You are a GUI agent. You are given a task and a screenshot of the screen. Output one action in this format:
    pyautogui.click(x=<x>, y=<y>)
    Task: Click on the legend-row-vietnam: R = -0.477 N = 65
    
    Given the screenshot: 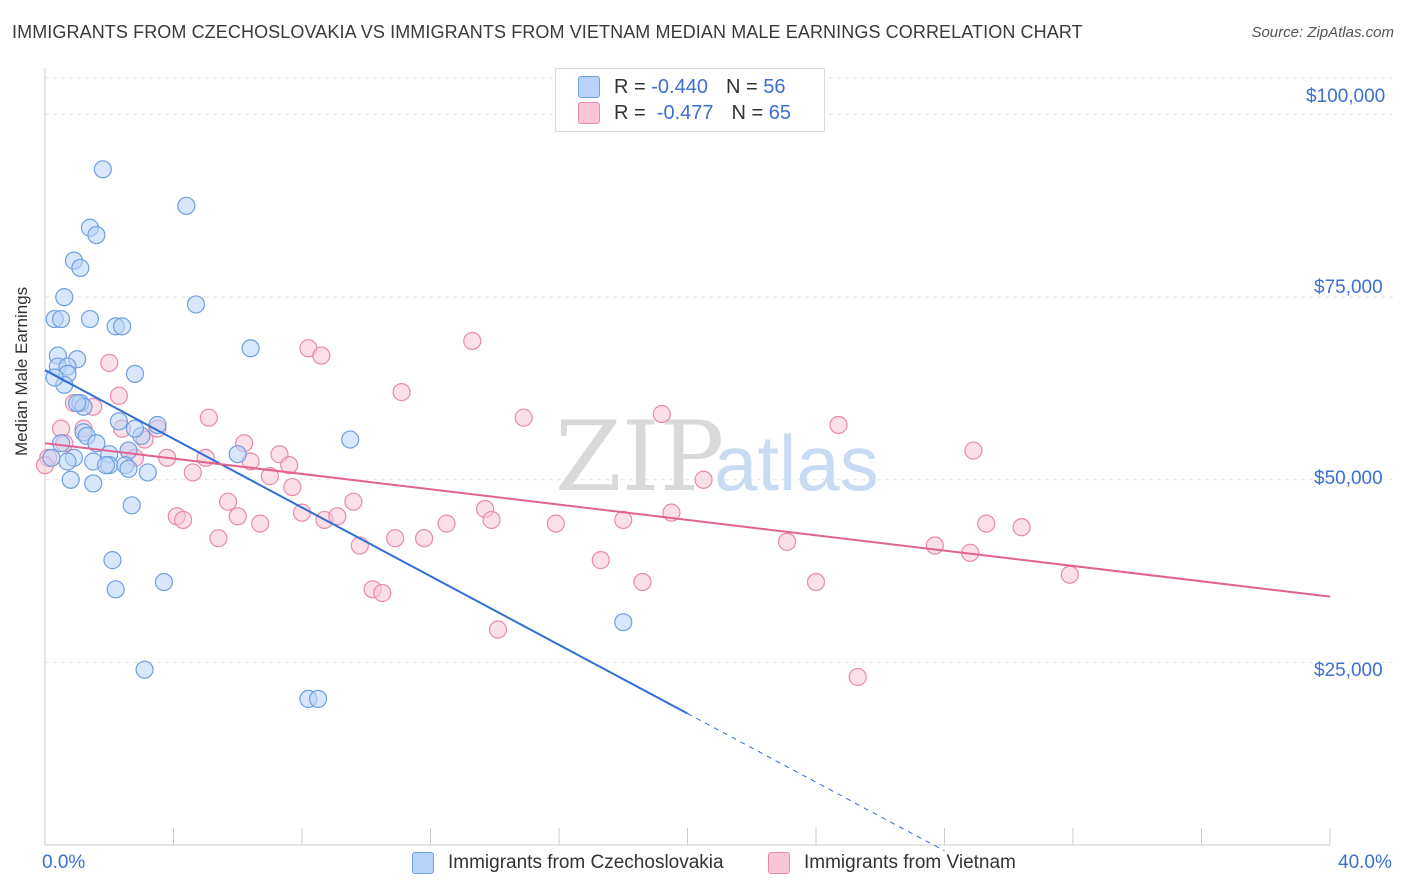 What is the action you would take?
    pyautogui.click(x=684, y=113)
    